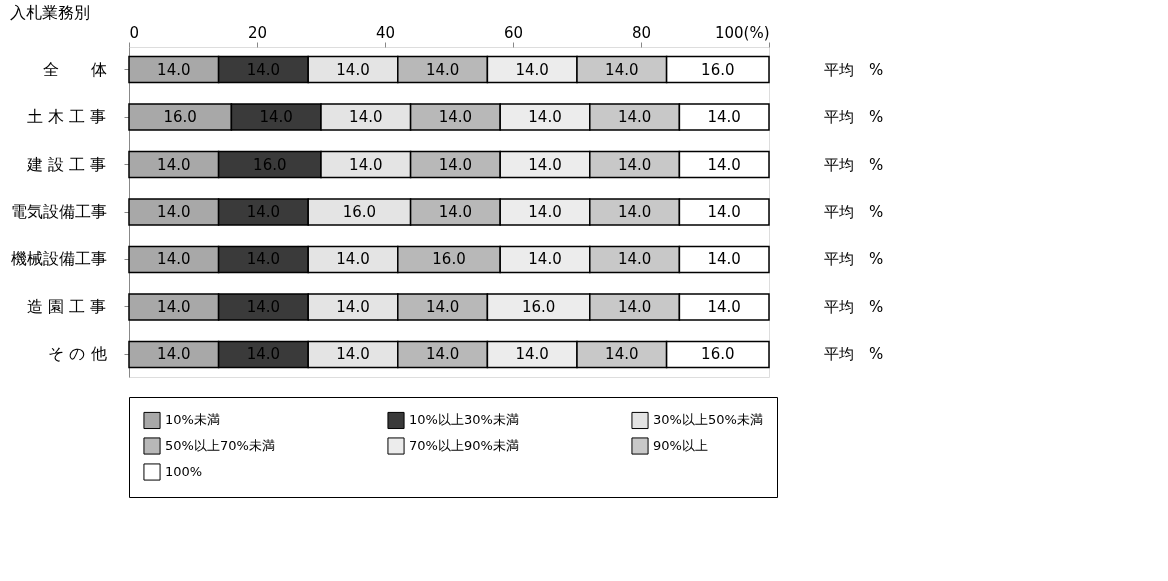 The height and width of the screenshot is (581, 1168). I want to click on legend-label: 10%以上30%未満, so click(464, 420).